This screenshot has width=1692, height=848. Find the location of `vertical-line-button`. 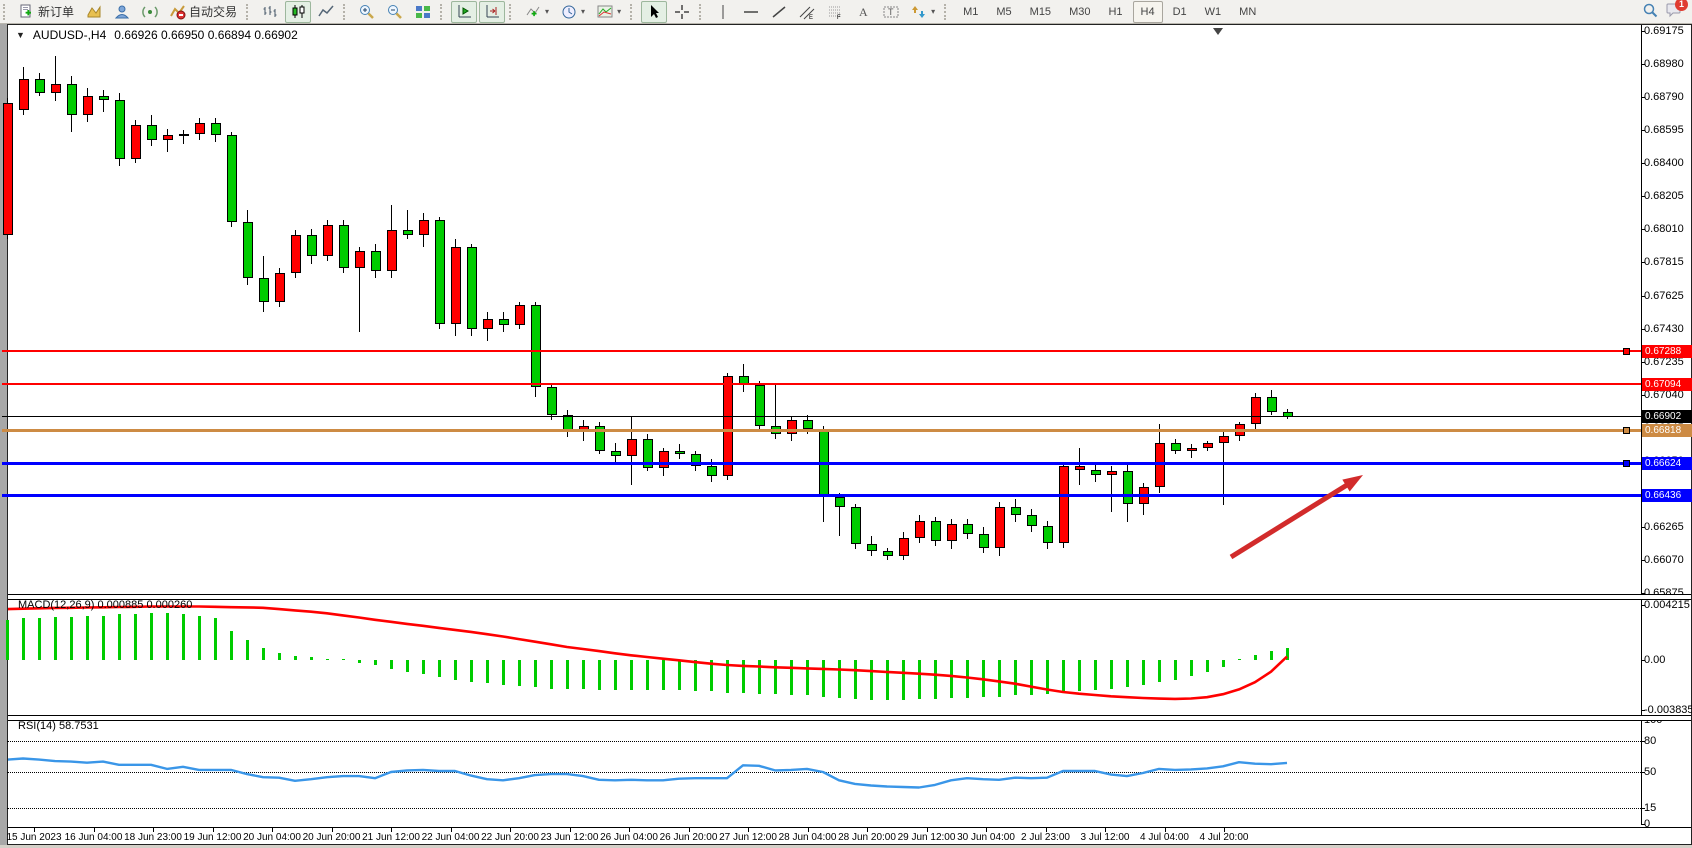

vertical-line-button is located at coordinates (723, 12).